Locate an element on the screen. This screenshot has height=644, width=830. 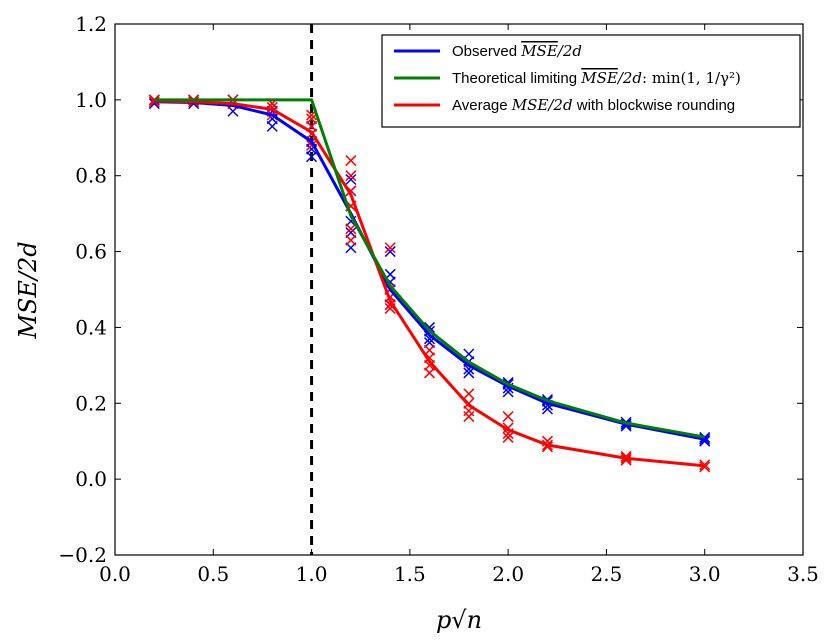
y-tick-label: 0.6 is located at coordinates (91, 252).